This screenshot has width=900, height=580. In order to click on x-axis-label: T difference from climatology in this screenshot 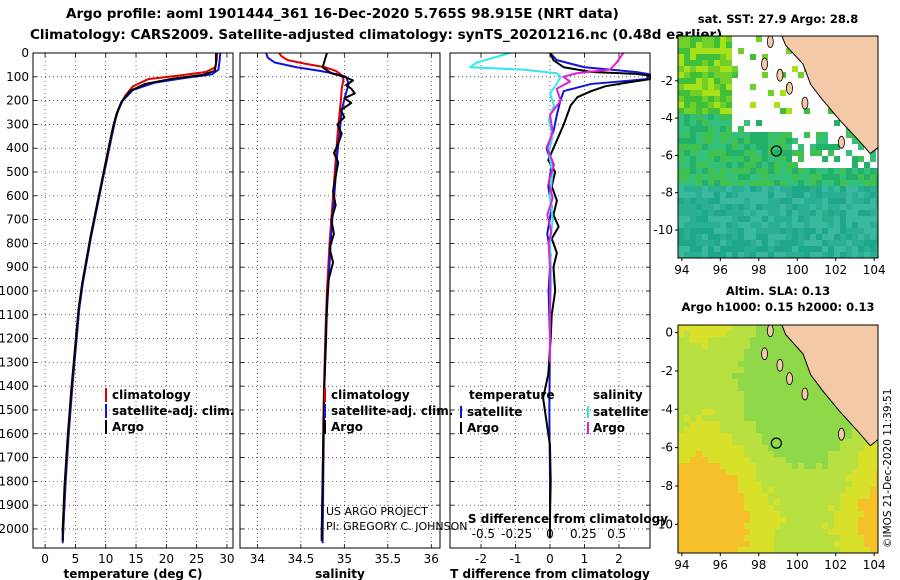, I will do `click(550, 573)`.